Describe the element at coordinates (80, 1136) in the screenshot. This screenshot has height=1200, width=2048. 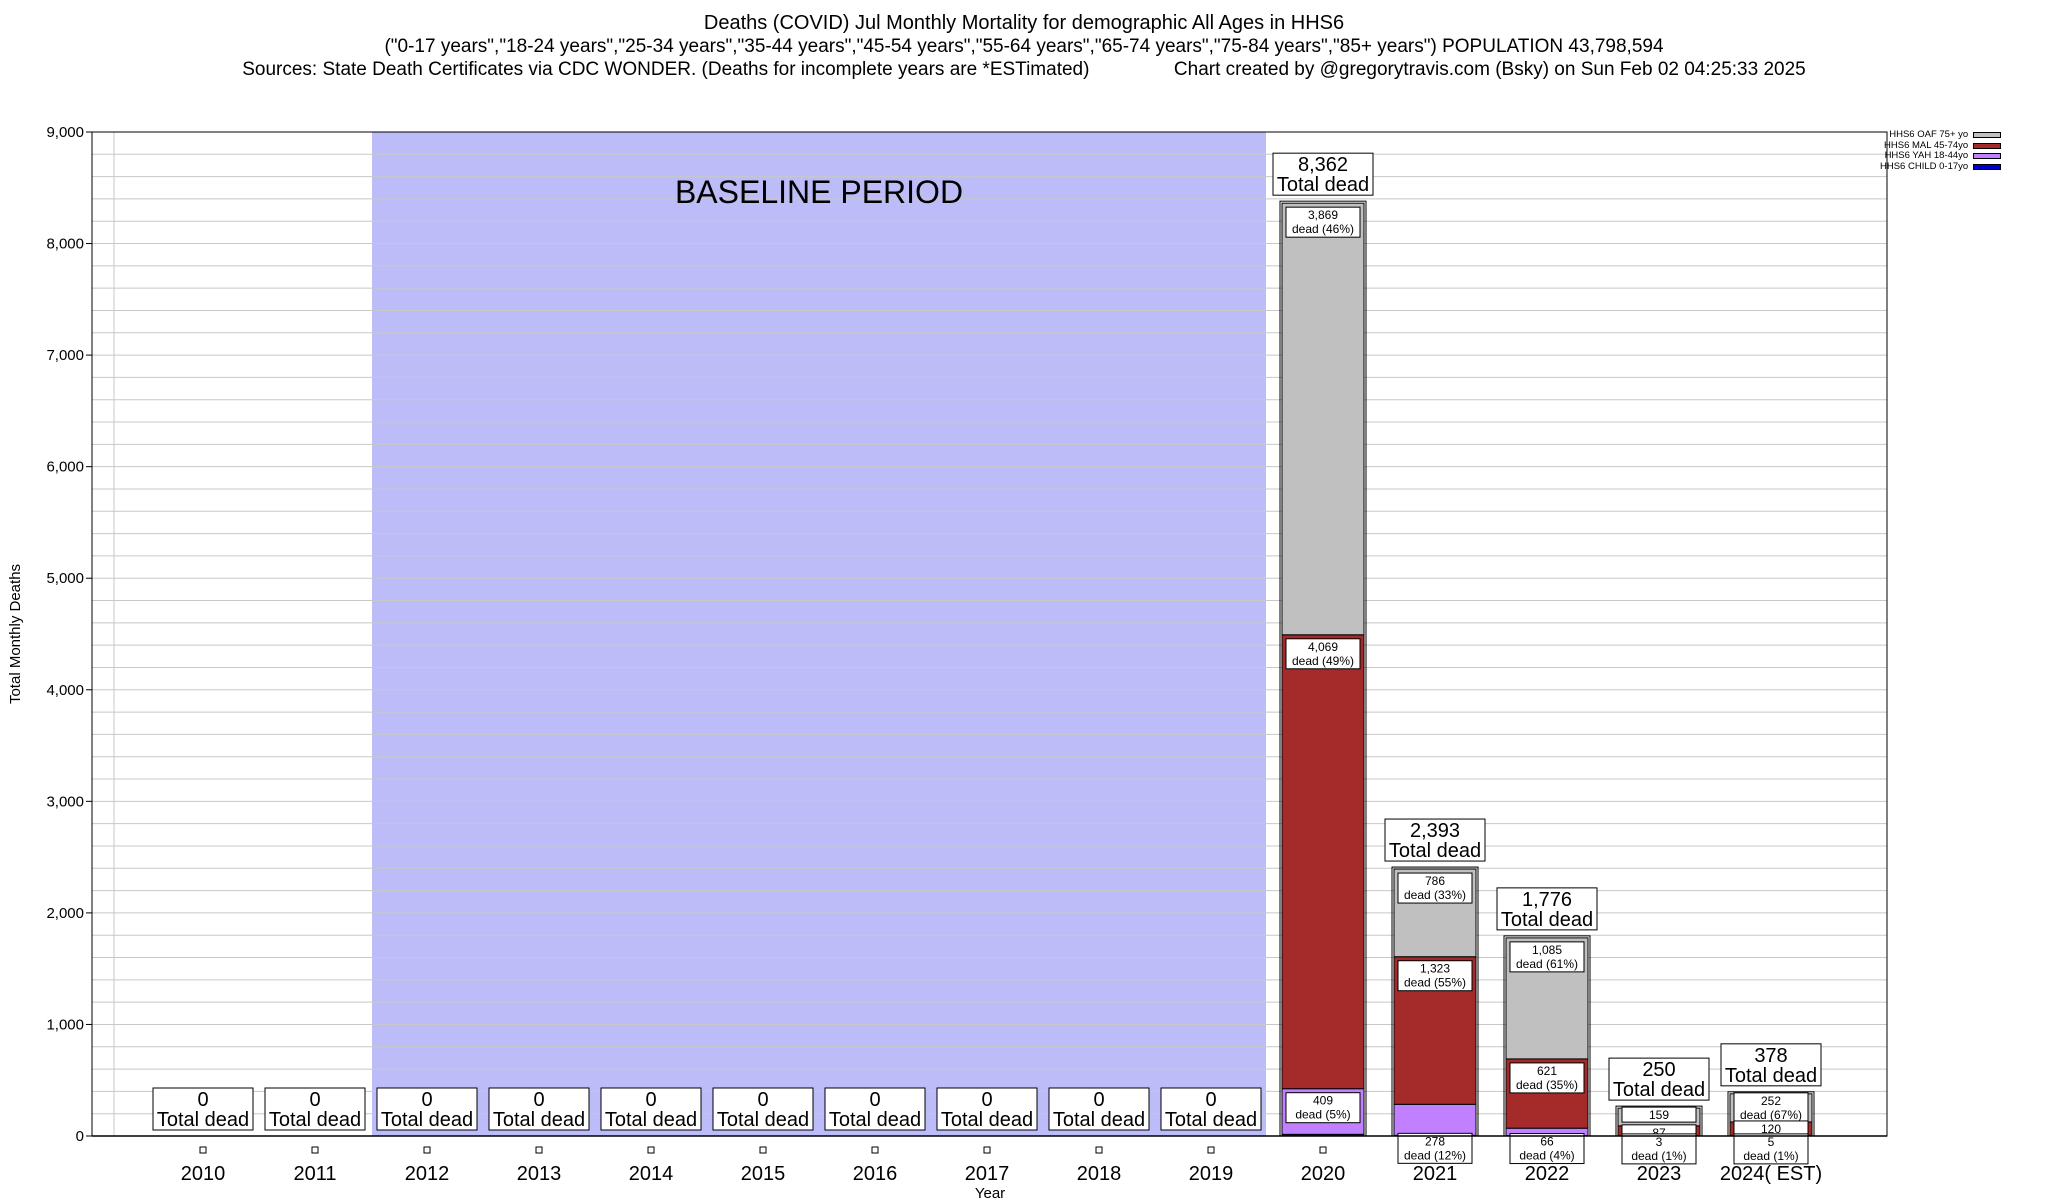
I see `y-tick-label: 0` at that location.